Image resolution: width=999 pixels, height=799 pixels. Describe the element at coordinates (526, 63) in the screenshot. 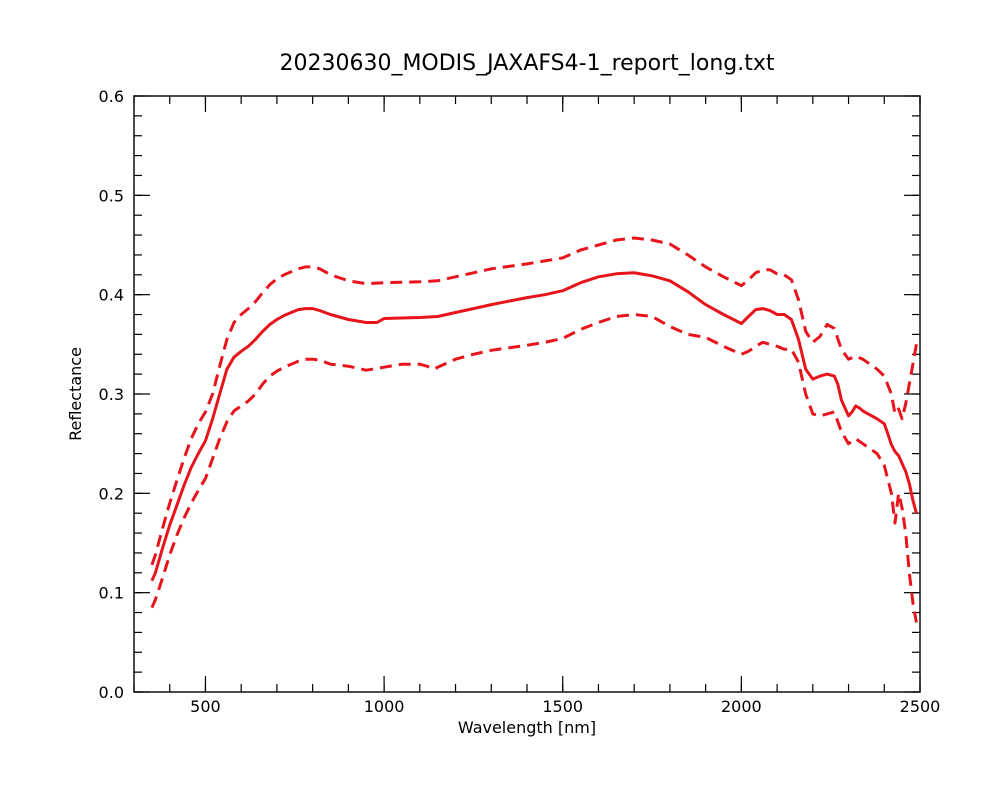

I see `chart-title: 20230630_MODIS_JAXAFS4-1_report_long.txt` at that location.